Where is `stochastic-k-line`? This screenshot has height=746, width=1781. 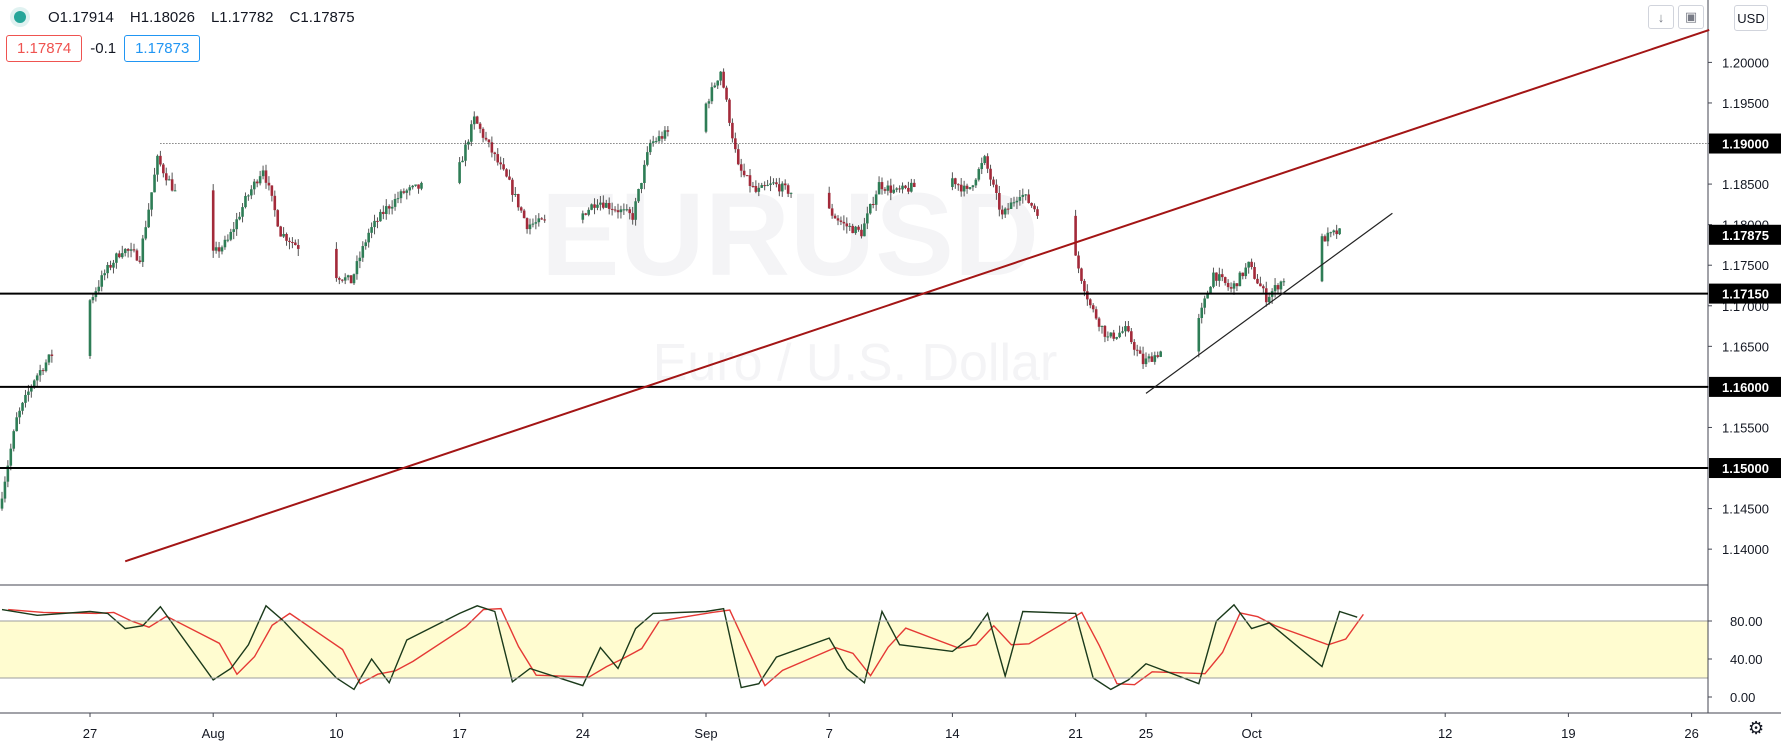
stochastic-k-line is located at coordinates (679, 647).